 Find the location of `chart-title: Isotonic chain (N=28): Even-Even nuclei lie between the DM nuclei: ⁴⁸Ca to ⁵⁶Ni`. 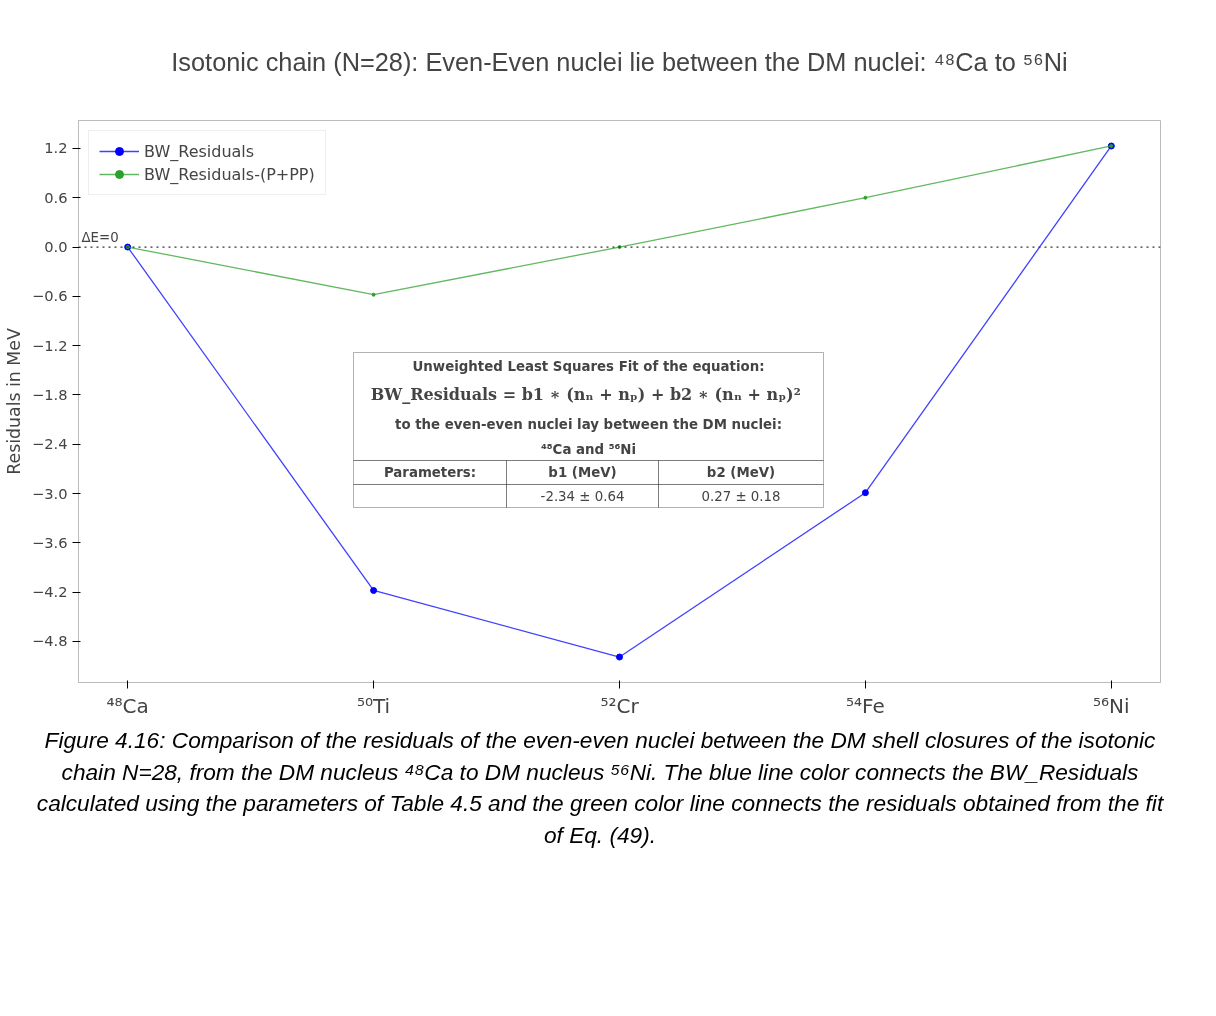

chart-title: Isotonic chain (N=28): Even-Even nuclei lie between the DM nuclei: ⁴⁸Ca to ⁵⁶Ni is located at coordinates (619, 61).